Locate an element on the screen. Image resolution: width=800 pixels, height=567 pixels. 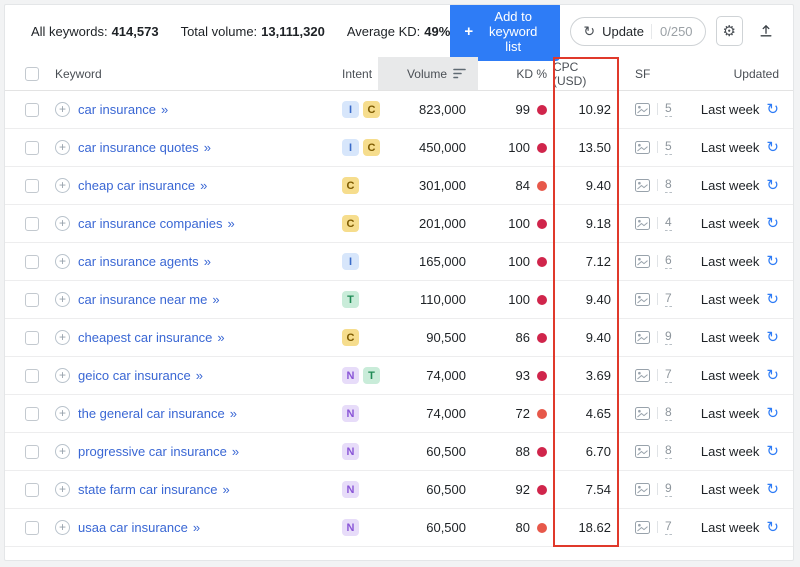
keyword-link: progressive car insurance is located at coordinates (152, 451).